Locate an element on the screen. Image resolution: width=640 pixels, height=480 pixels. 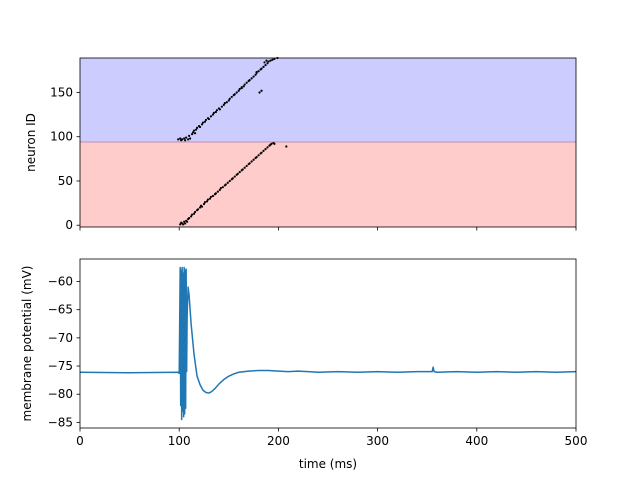
voltage-y-tick-label: −60 is located at coordinates (60, 282).